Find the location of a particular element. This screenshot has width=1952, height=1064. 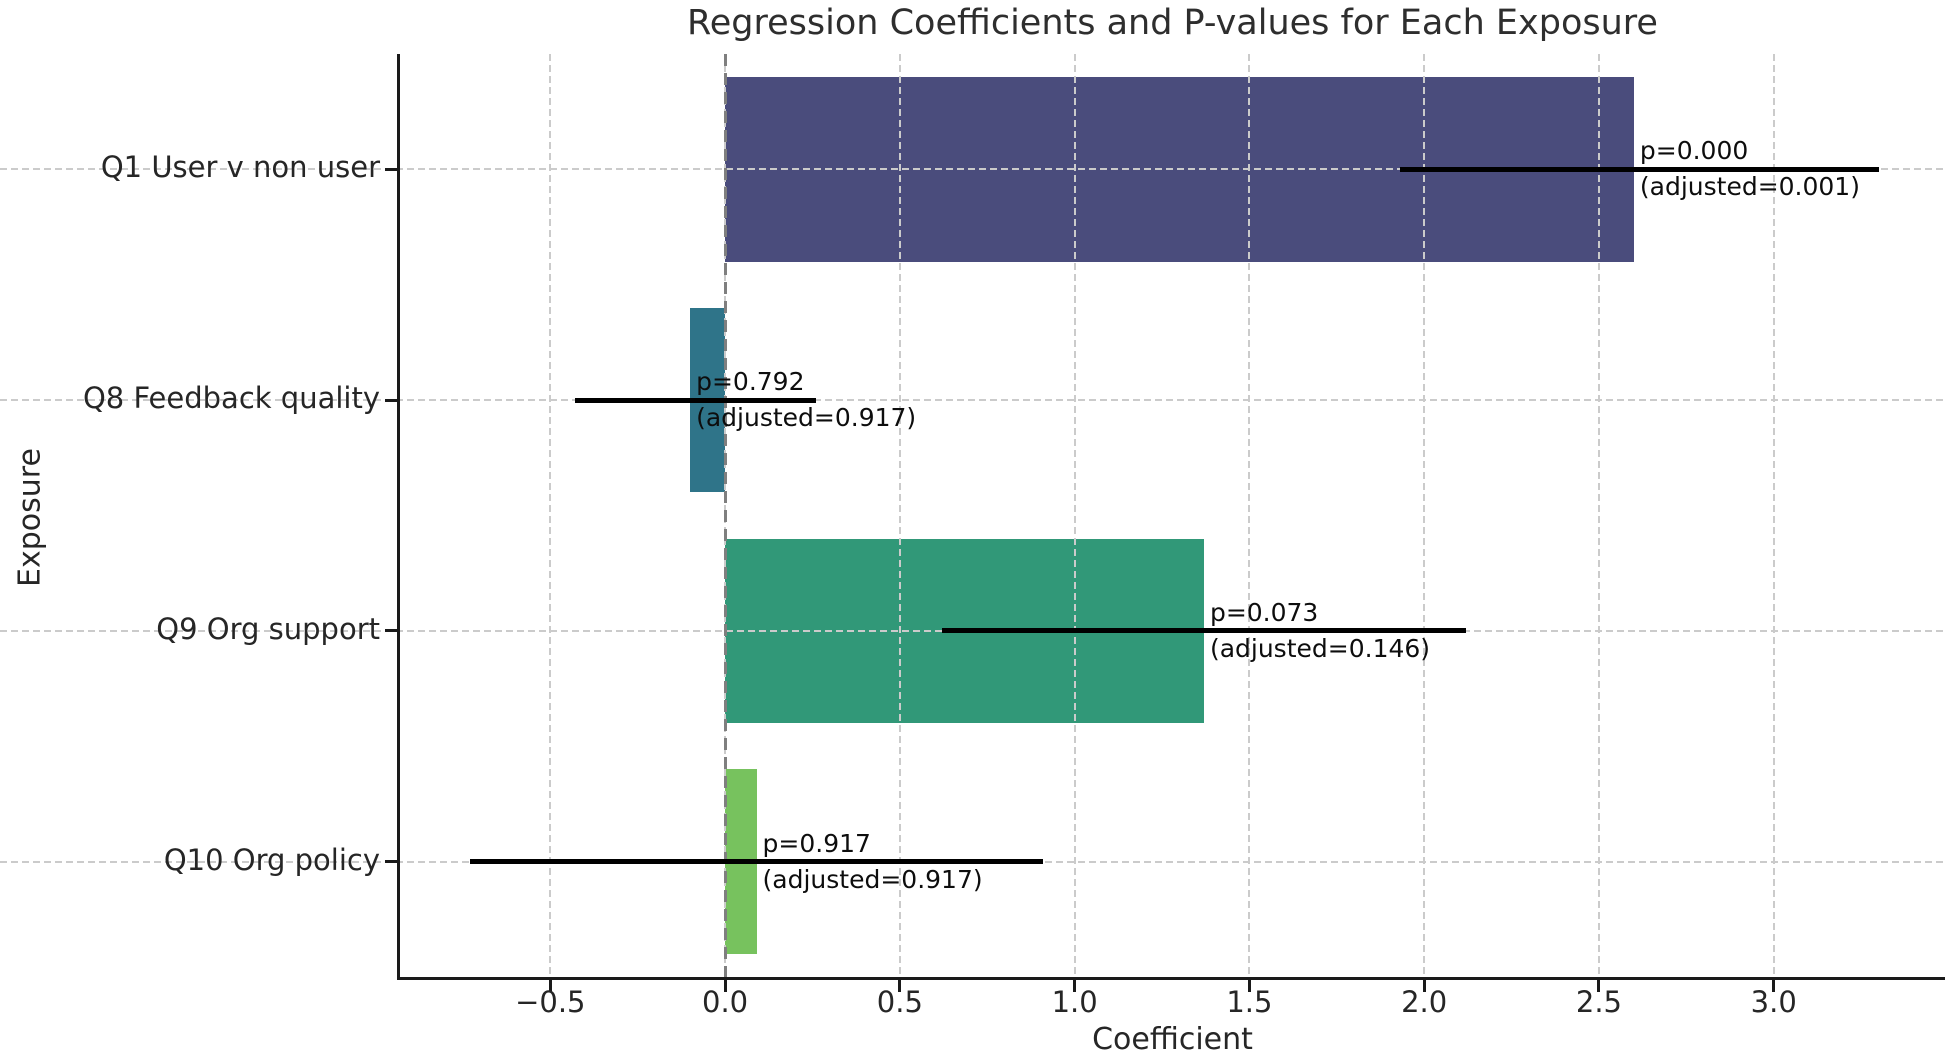

x-tick-label: 2.5 is located at coordinates (1598, 1002).